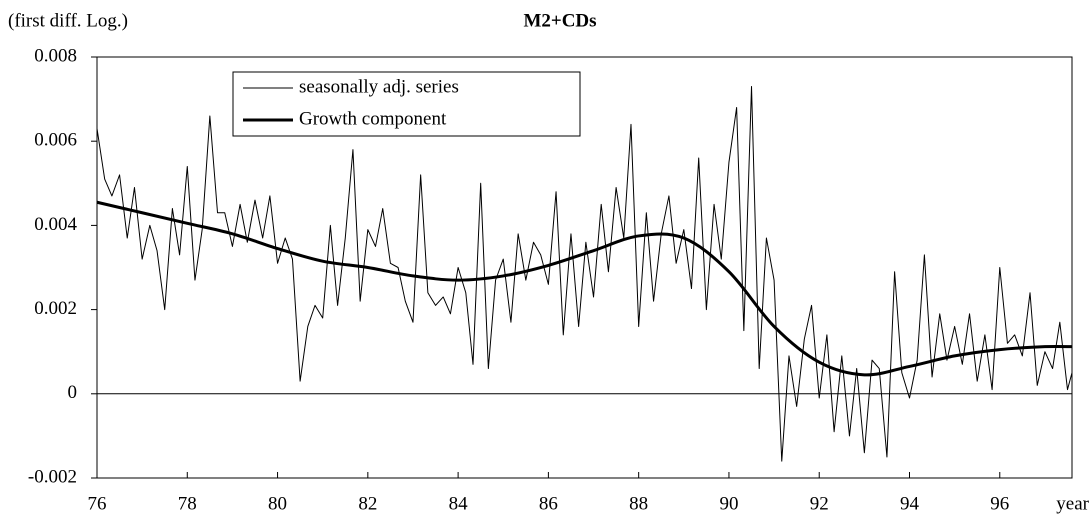 This screenshot has height=522, width=1091. I want to click on y-axis-label: (first diff. Log.), so click(68, 20).